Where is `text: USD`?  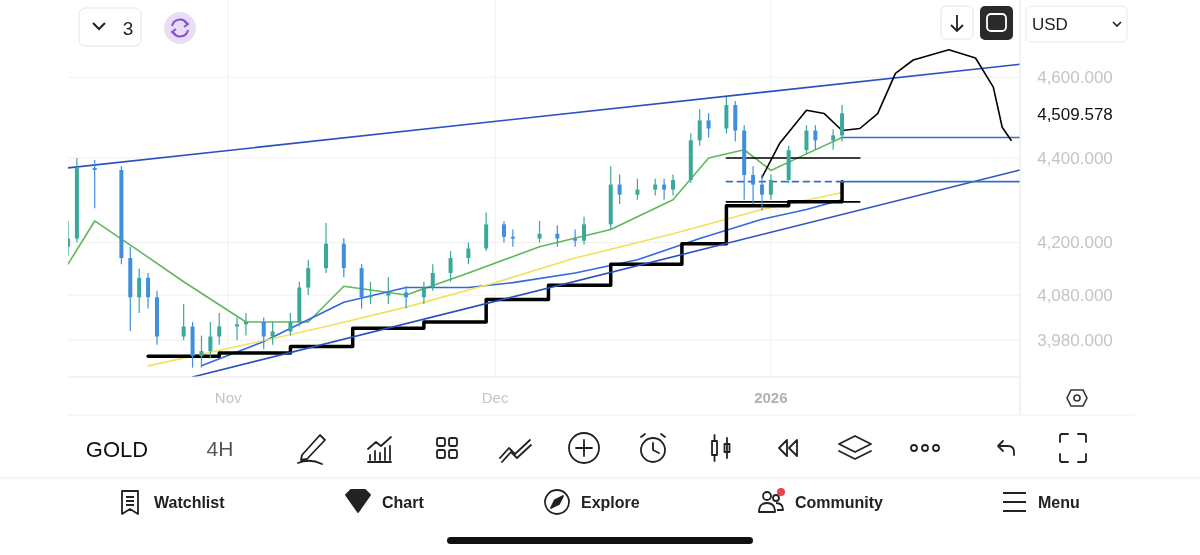
text: USD is located at coordinates (1050, 24).